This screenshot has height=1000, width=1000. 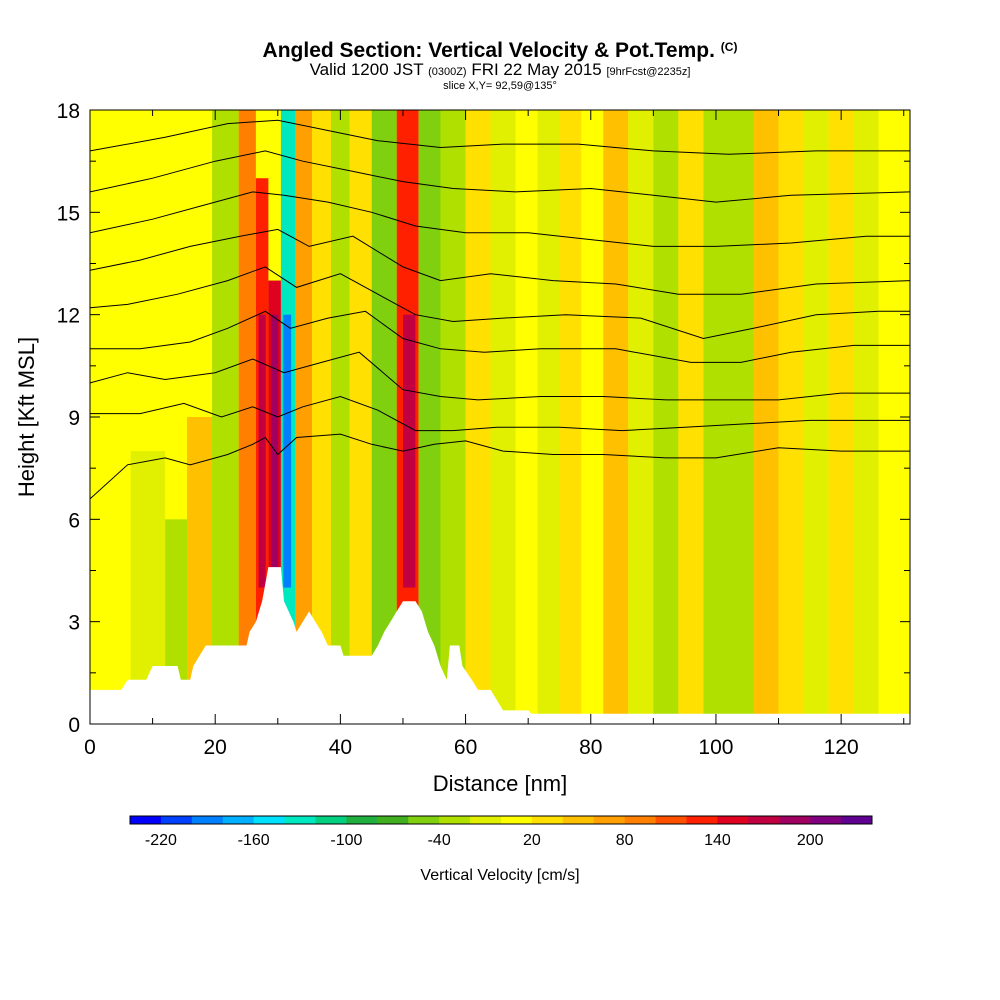 What do you see at coordinates (26, 417) in the screenshot?
I see `y-axis-label: Height [Kft MSL]` at bounding box center [26, 417].